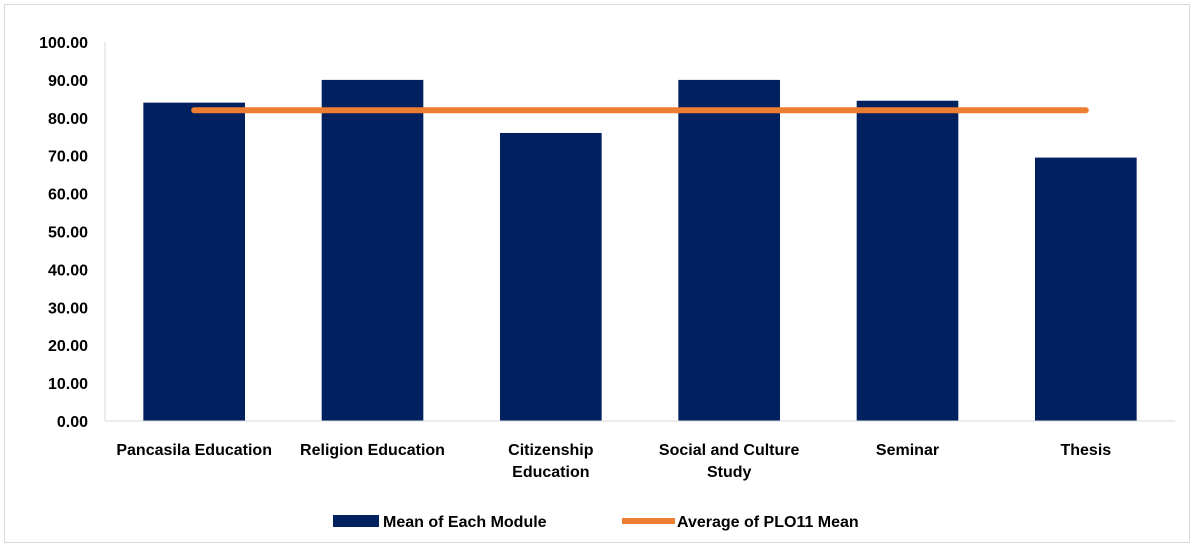 The image size is (1195, 547). I want to click on x-tick-label-line: Religion Education, so click(372, 450).